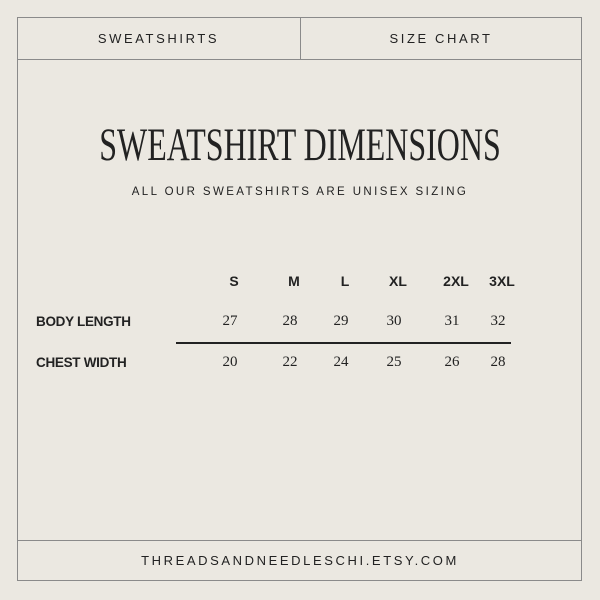 Image resolution: width=600 pixels, height=600 pixels. Describe the element at coordinates (502, 281) in the screenshot. I see `size-header: 3XL` at that location.